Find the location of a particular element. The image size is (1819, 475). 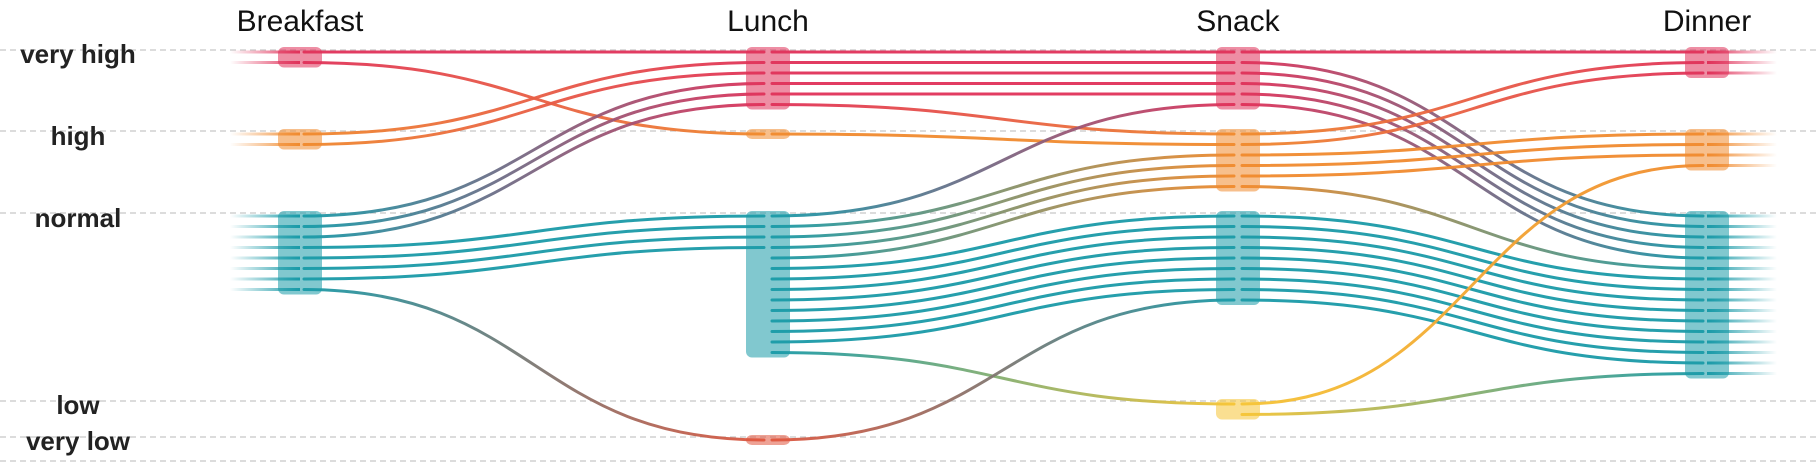

row-label-low: low is located at coordinates (78, 405).